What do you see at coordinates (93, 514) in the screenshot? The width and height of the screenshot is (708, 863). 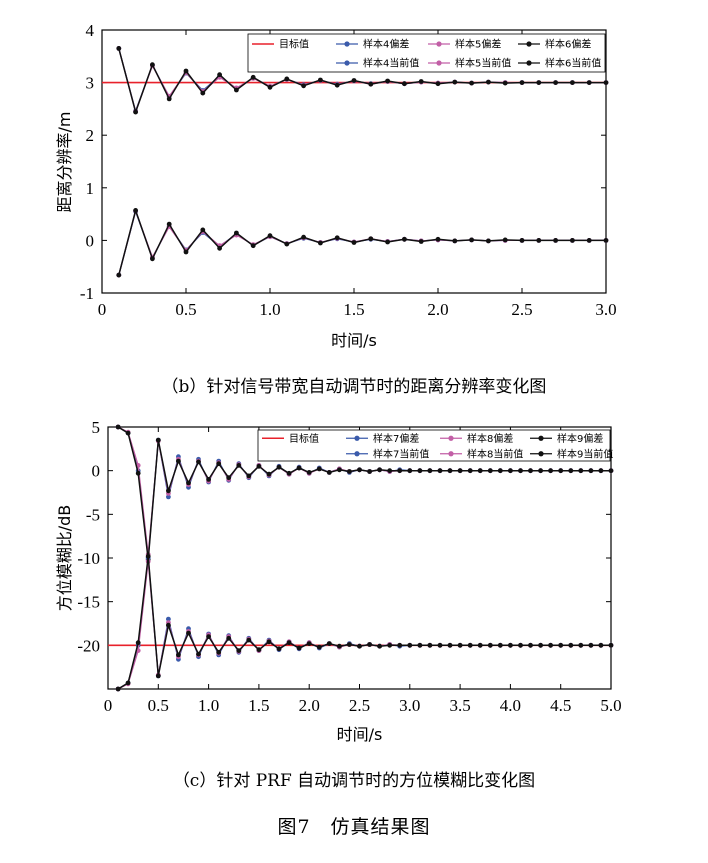 I see `y-tick-label: -5` at bounding box center [93, 514].